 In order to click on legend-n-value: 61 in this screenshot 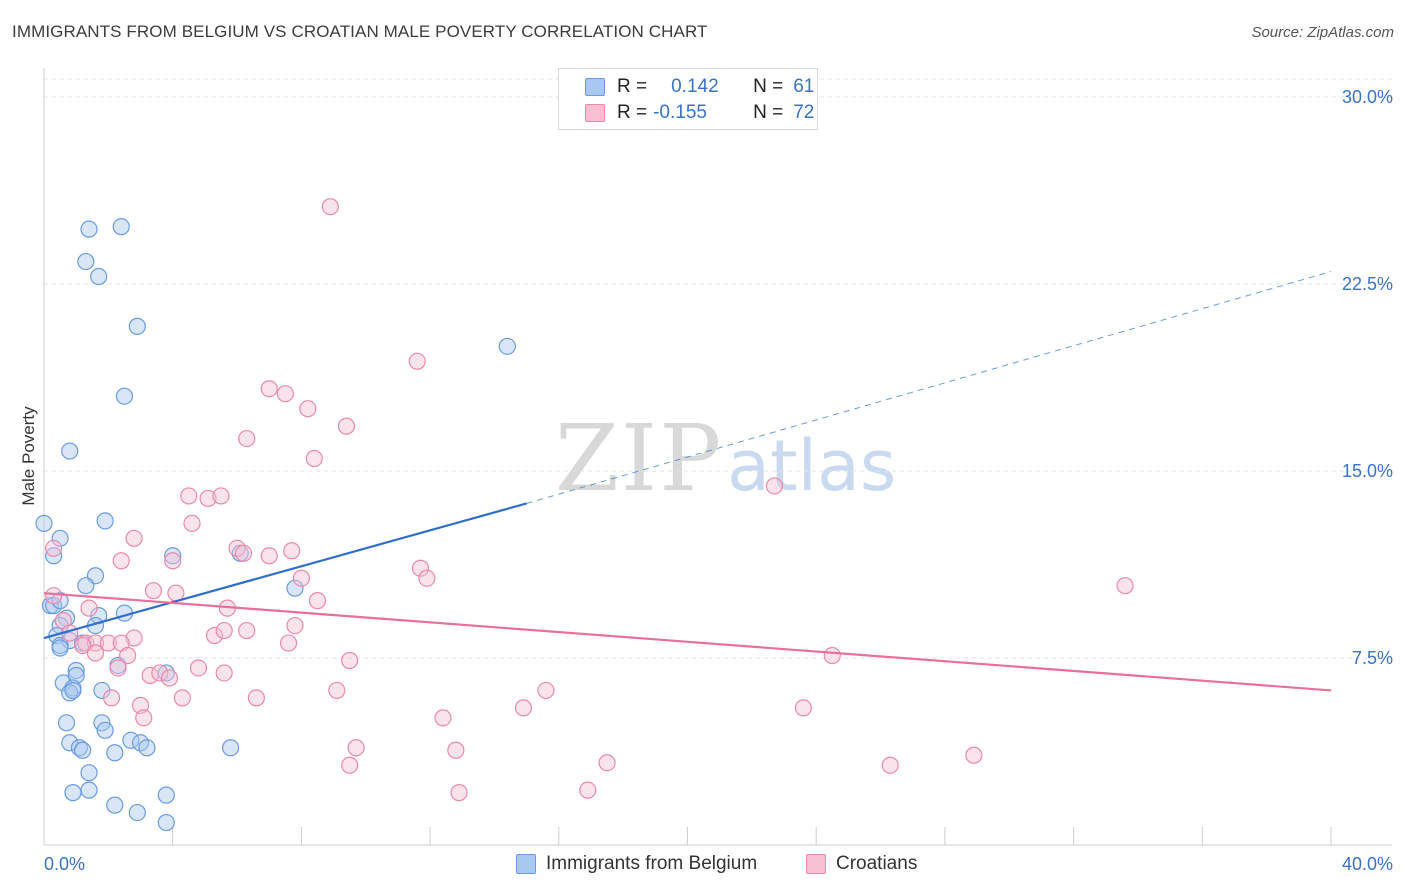, I will do `click(804, 86)`.